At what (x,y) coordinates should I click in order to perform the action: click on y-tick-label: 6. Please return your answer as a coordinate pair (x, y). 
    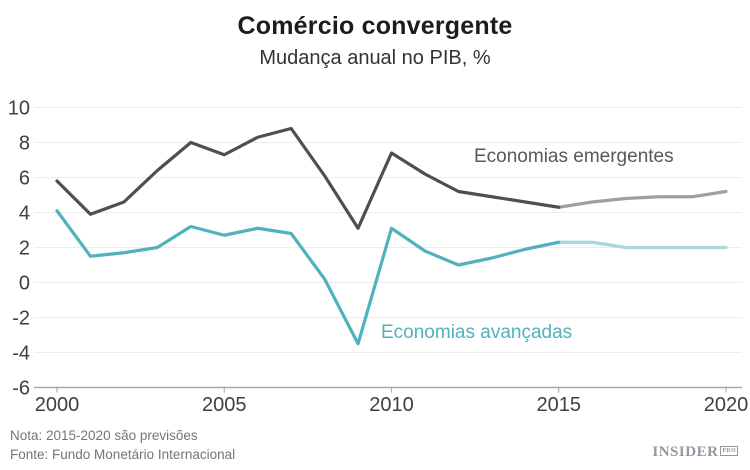
    Looking at the image, I should click on (24, 179).